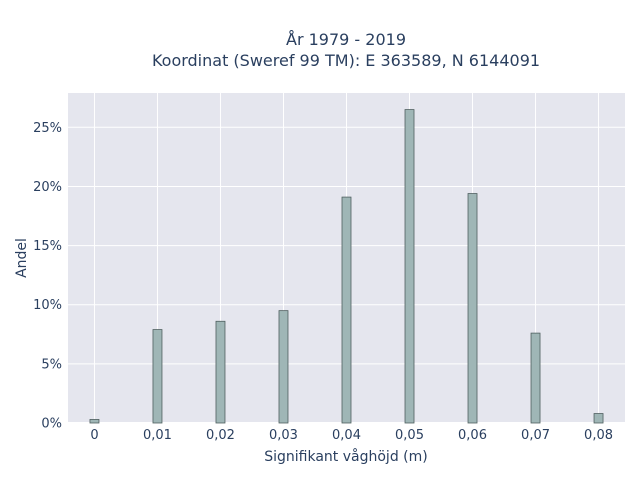 The height and width of the screenshot is (480, 640). Describe the element at coordinates (47, 128) in the screenshot. I see `y-tick-label: 25%` at that location.